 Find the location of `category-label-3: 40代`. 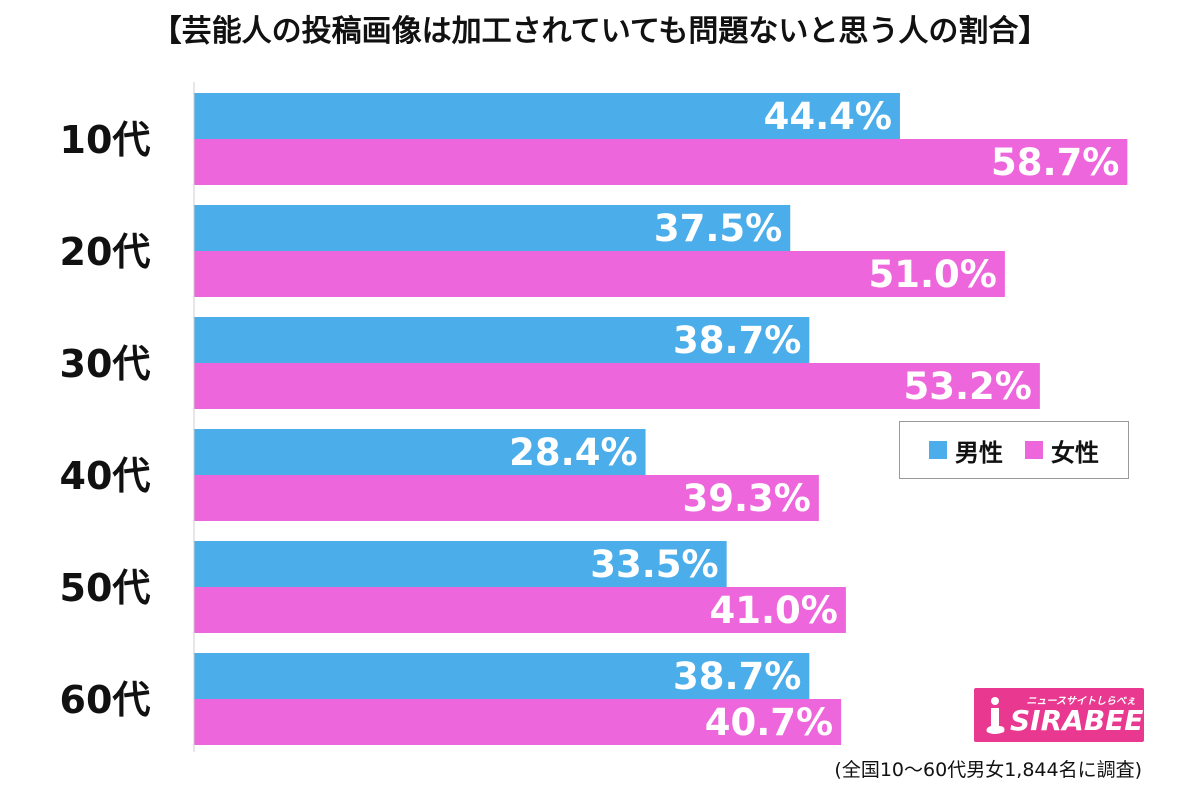

category-label-3: 40代 is located at coordinates (105, 476).